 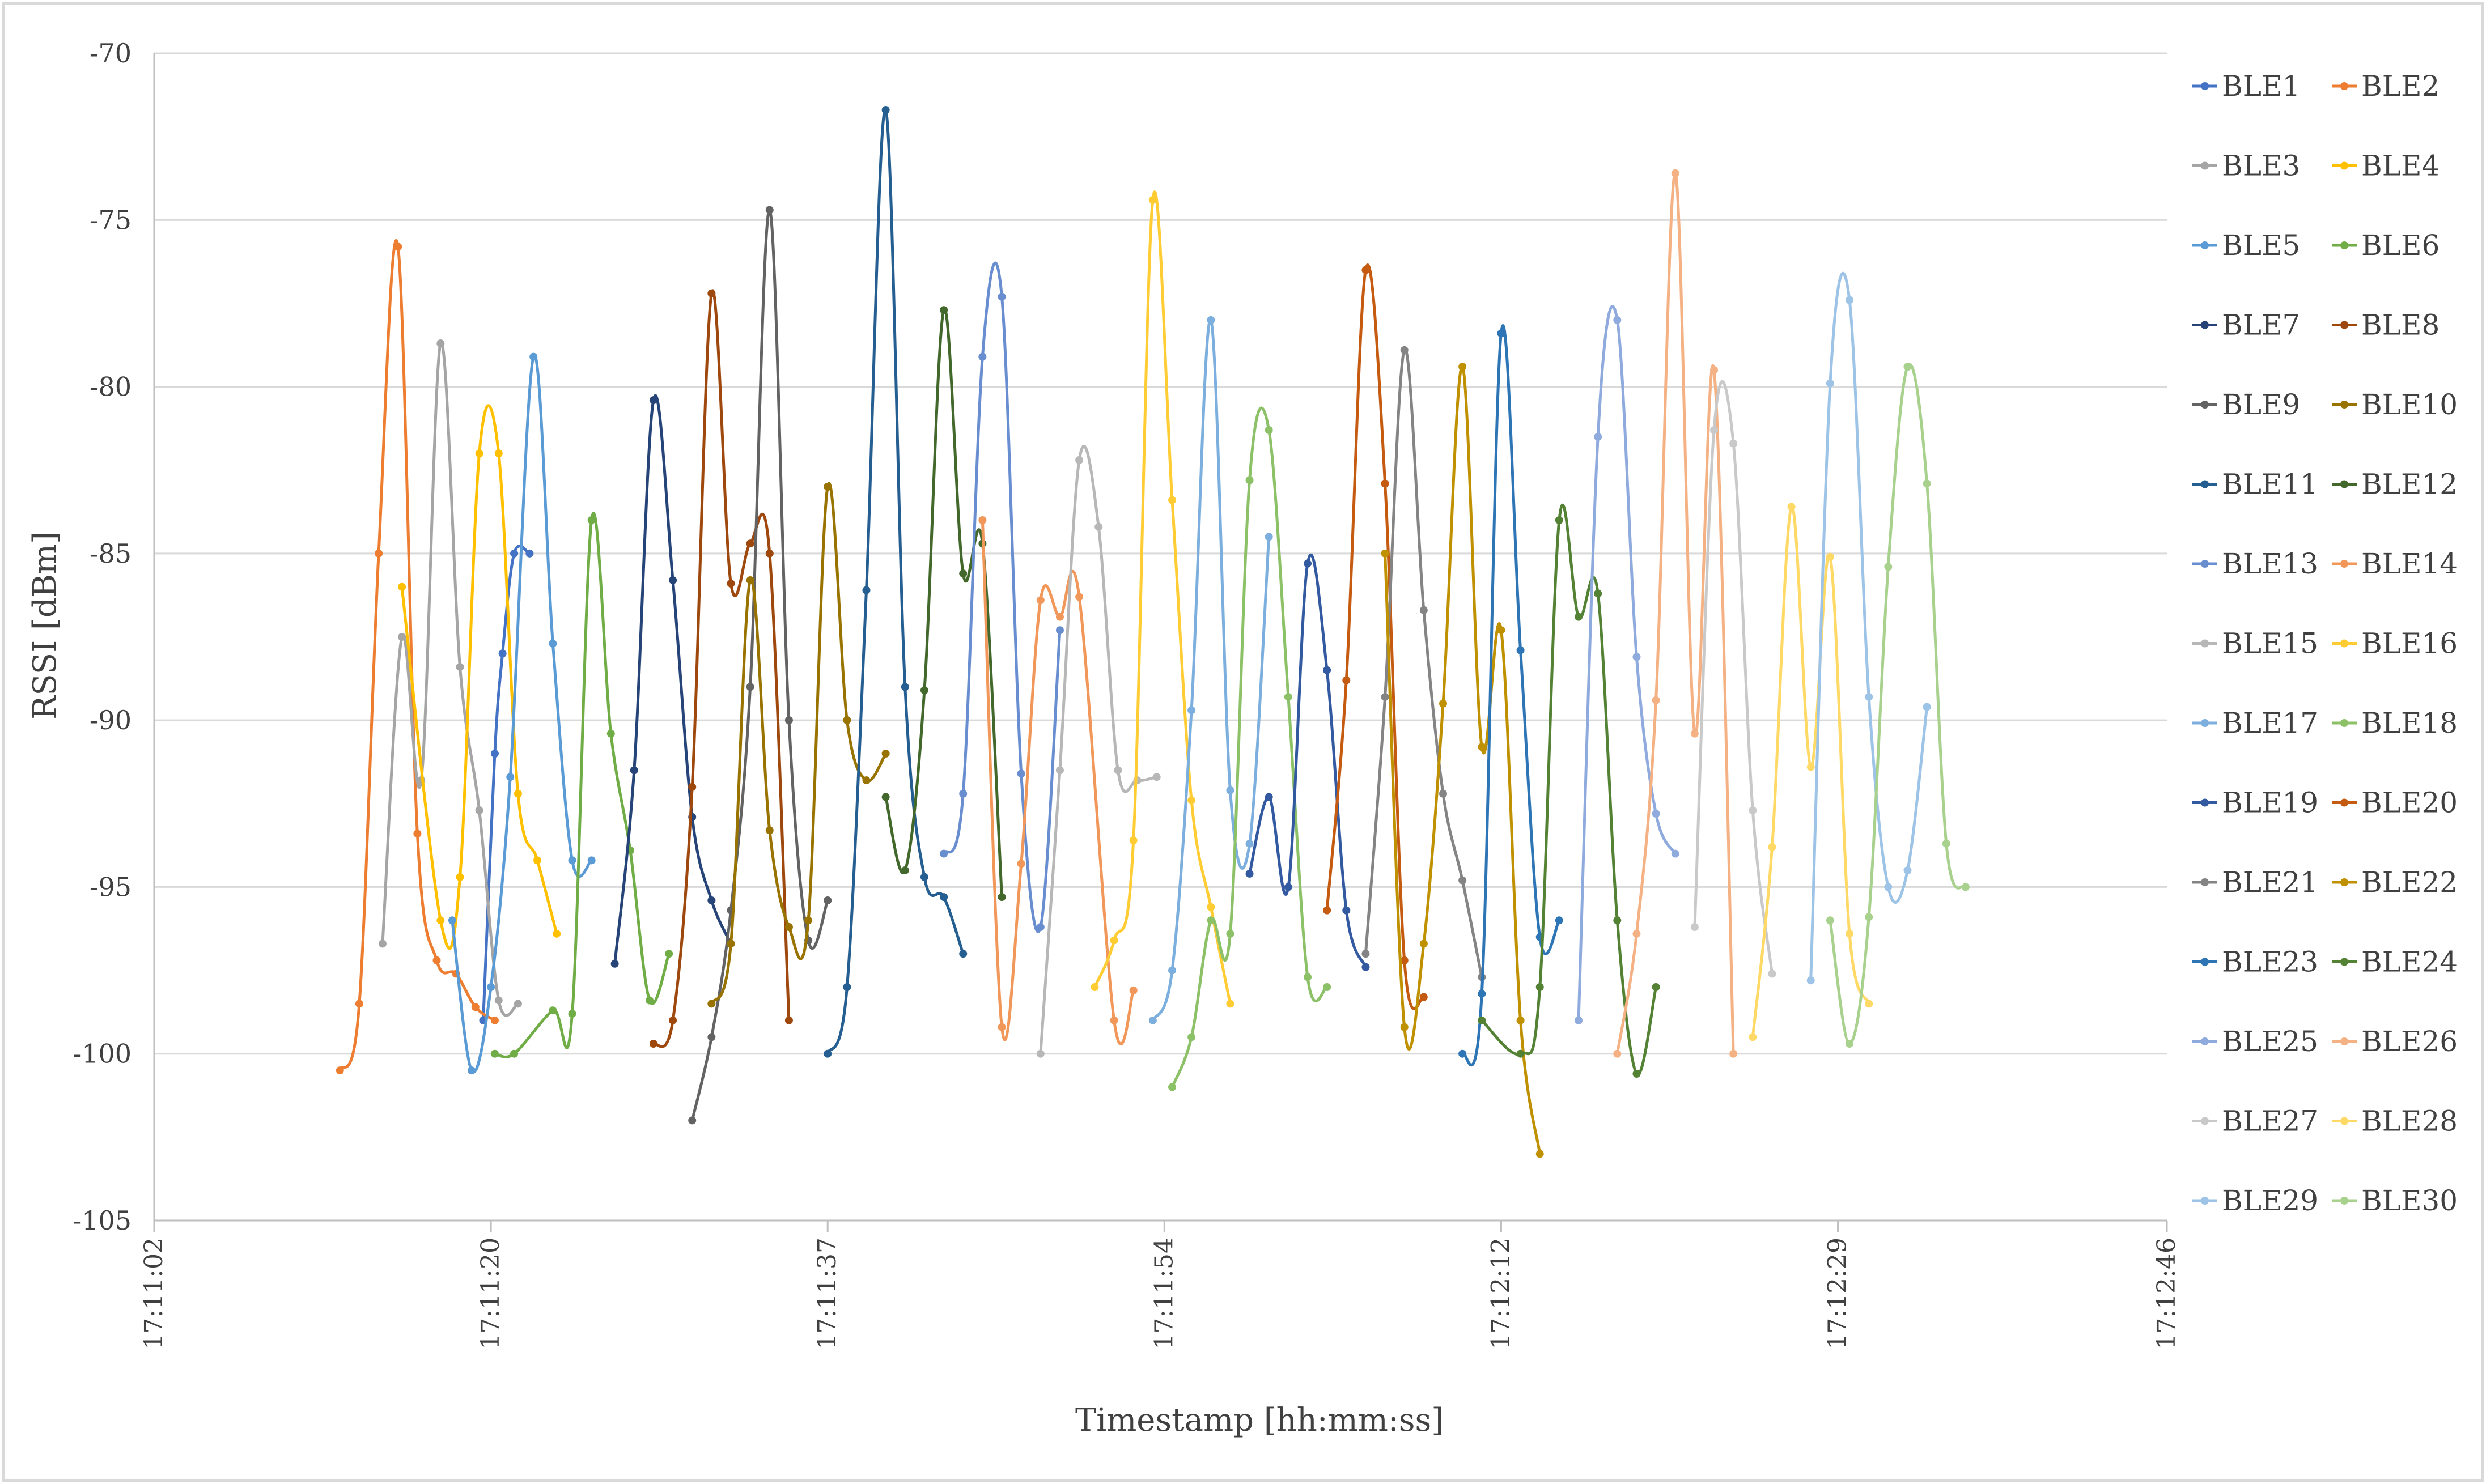 I want to click on legend-label: BLE30, so click(x=2409, y=1200).